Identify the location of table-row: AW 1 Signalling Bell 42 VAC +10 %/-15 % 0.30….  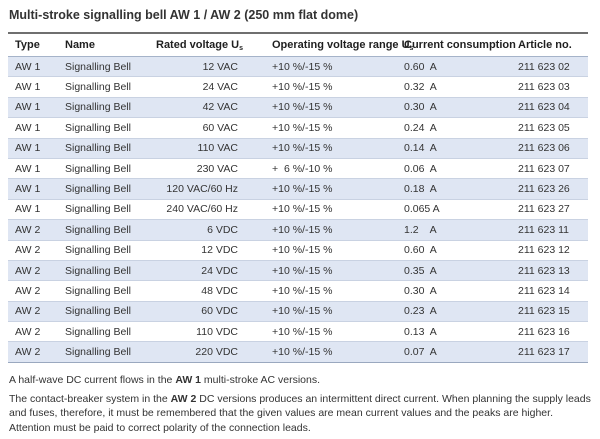
(298, 108).